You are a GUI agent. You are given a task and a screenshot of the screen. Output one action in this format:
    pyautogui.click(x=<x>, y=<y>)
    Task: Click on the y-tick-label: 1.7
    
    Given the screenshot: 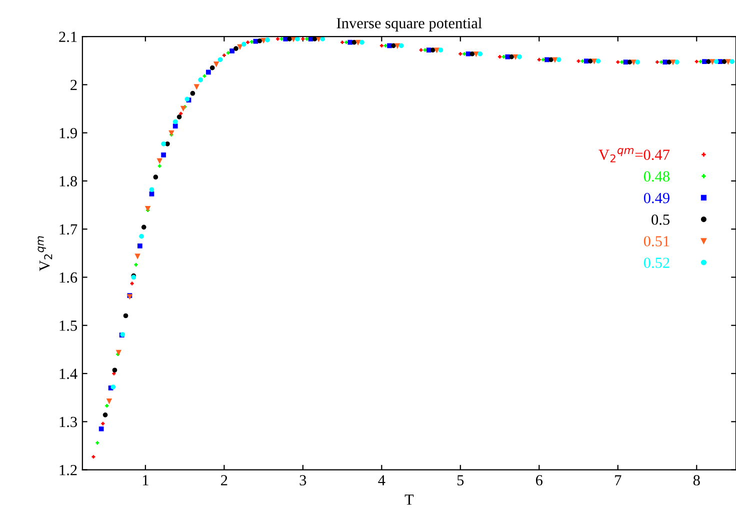 What is the action you would take?
    pyautogui.click(x=69, y=229)
    